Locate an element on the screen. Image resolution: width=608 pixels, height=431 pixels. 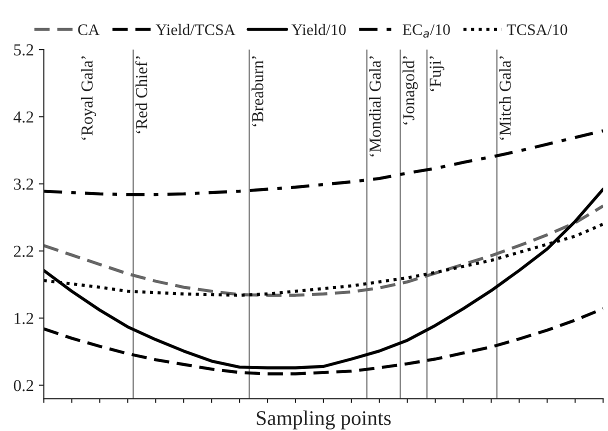
annotation: ‘Breaburn’ is located at coordinates (258, 91).